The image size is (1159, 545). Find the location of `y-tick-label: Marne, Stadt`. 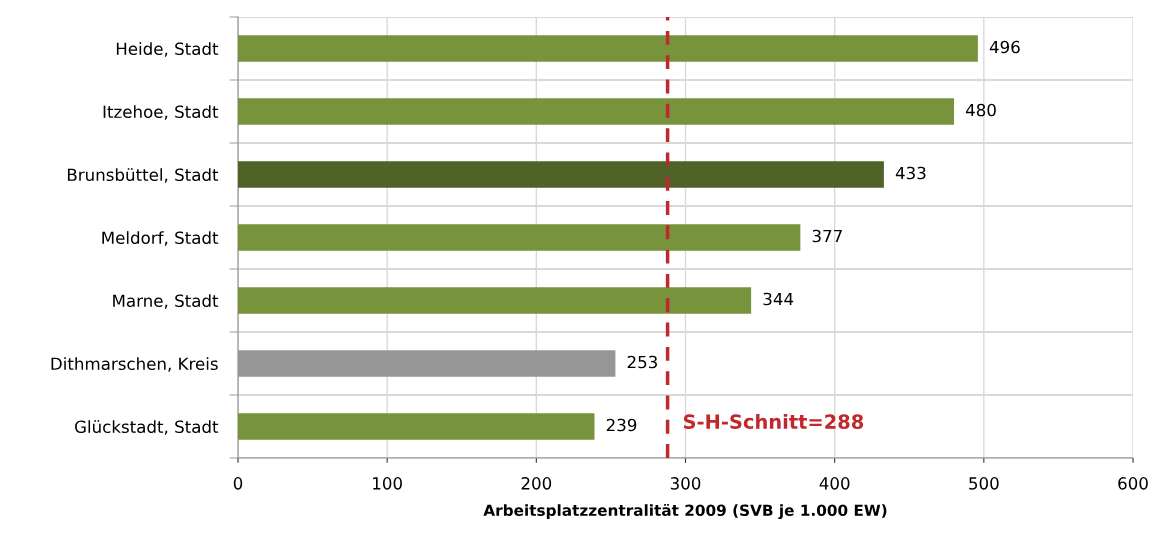

y-tick-label: Marne, Stadt is located at coordinates (166, 301).